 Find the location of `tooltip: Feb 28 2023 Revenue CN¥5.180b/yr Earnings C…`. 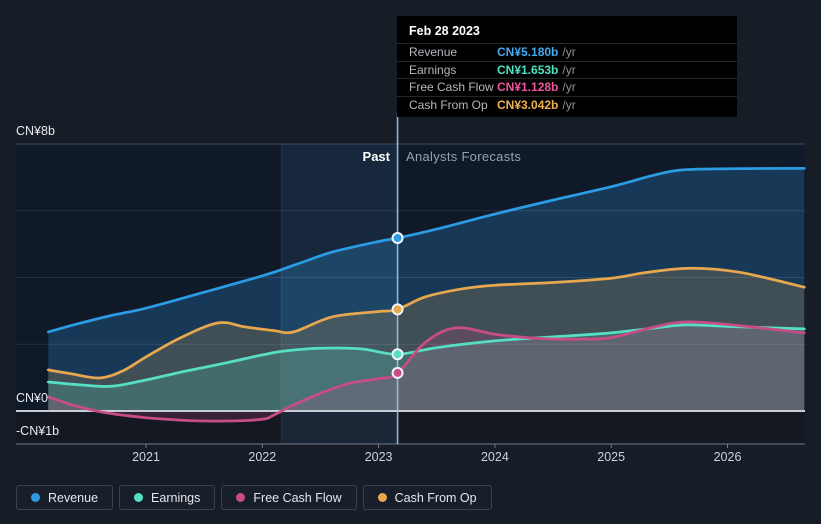

tooltip: Feb 28 2023 Revenue CN¥5.180b/yr Earnings C… is located at coordinates (567, 66).